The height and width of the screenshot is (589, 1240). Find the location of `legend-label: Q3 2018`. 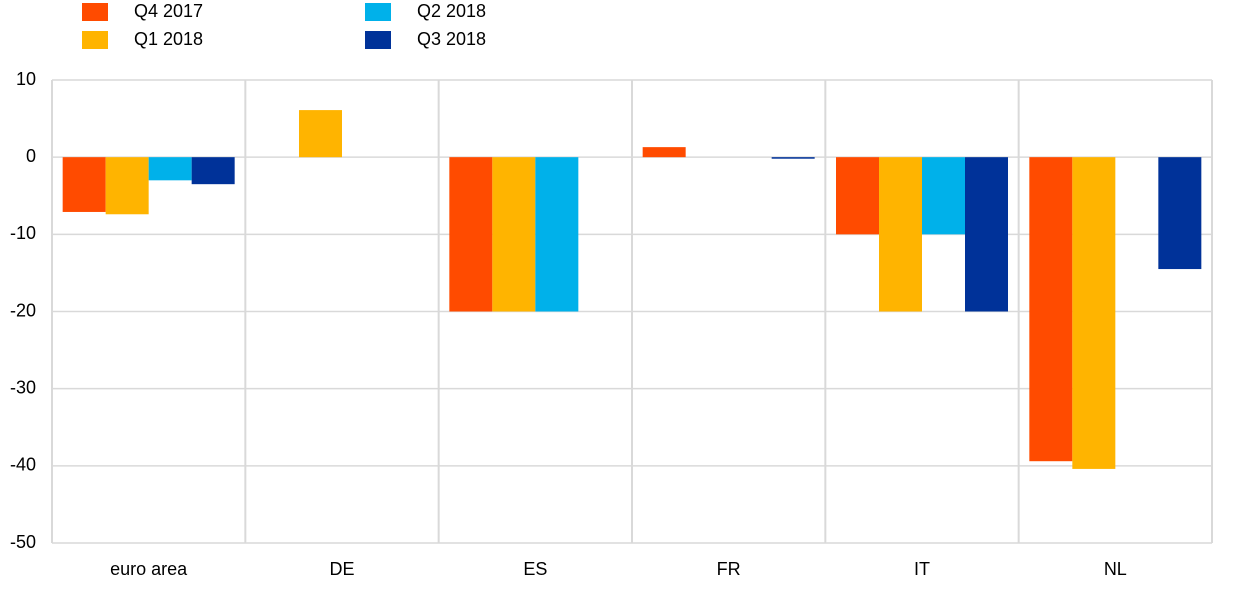

legend-label: Q3 2018 is located at coordinates (451, 39).